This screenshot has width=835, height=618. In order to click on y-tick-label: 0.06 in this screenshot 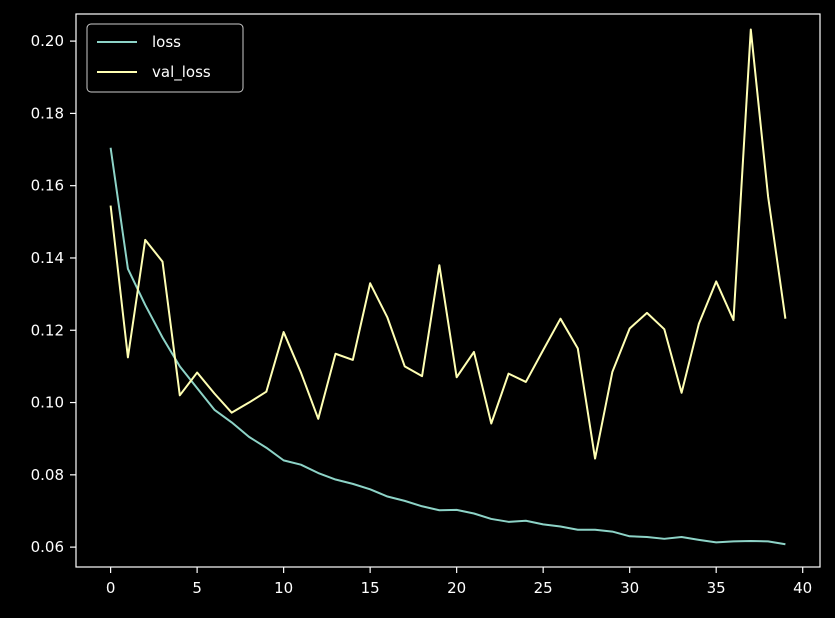, I will do `click(47, 547)`.